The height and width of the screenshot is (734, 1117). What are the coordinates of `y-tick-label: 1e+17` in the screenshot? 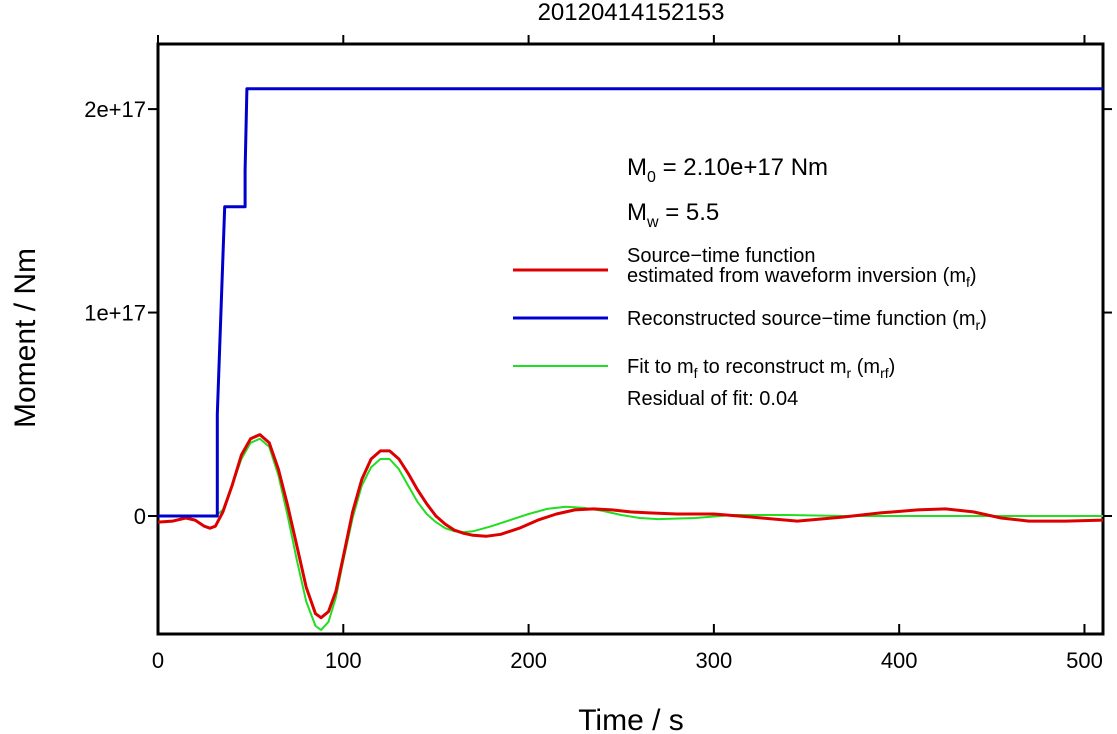 It's located at (115, 313).